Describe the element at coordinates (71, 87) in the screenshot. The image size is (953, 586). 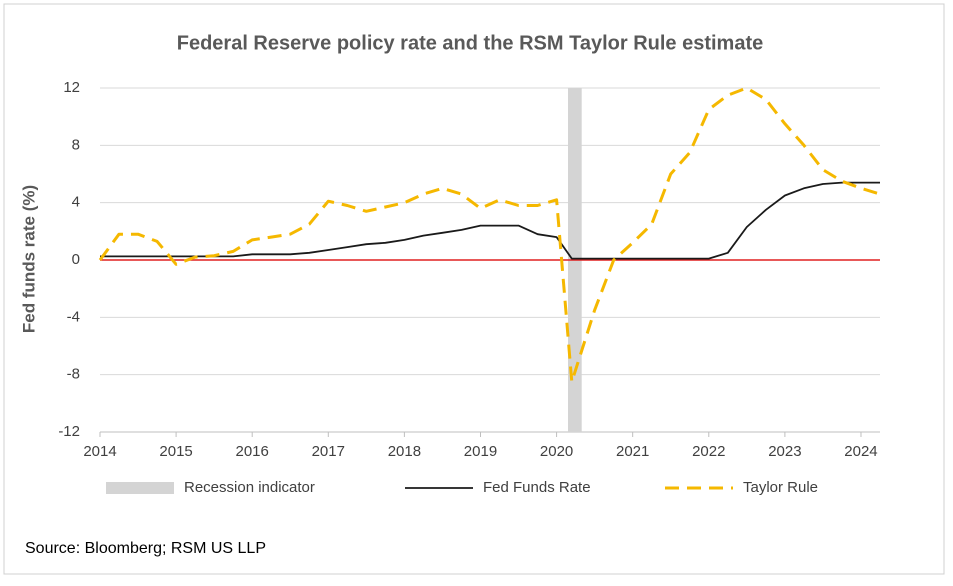
I see `y-tick-label: 12` at that location.